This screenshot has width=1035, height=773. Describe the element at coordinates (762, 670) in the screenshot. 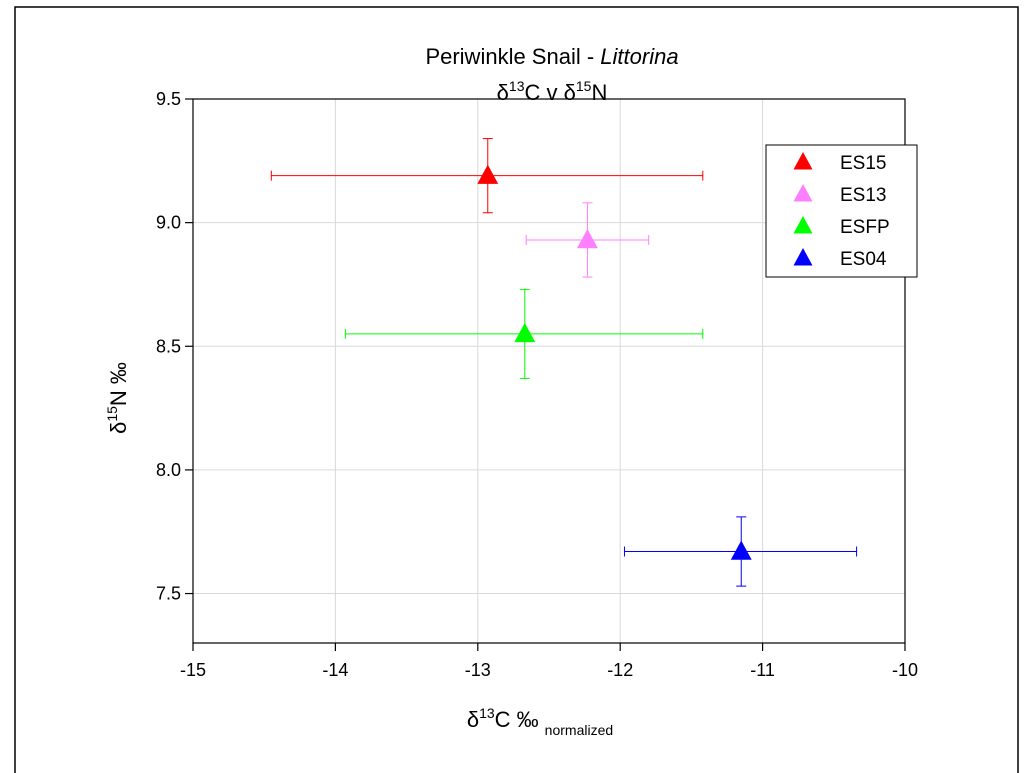

I see `x-tick-label: -11` at that location.